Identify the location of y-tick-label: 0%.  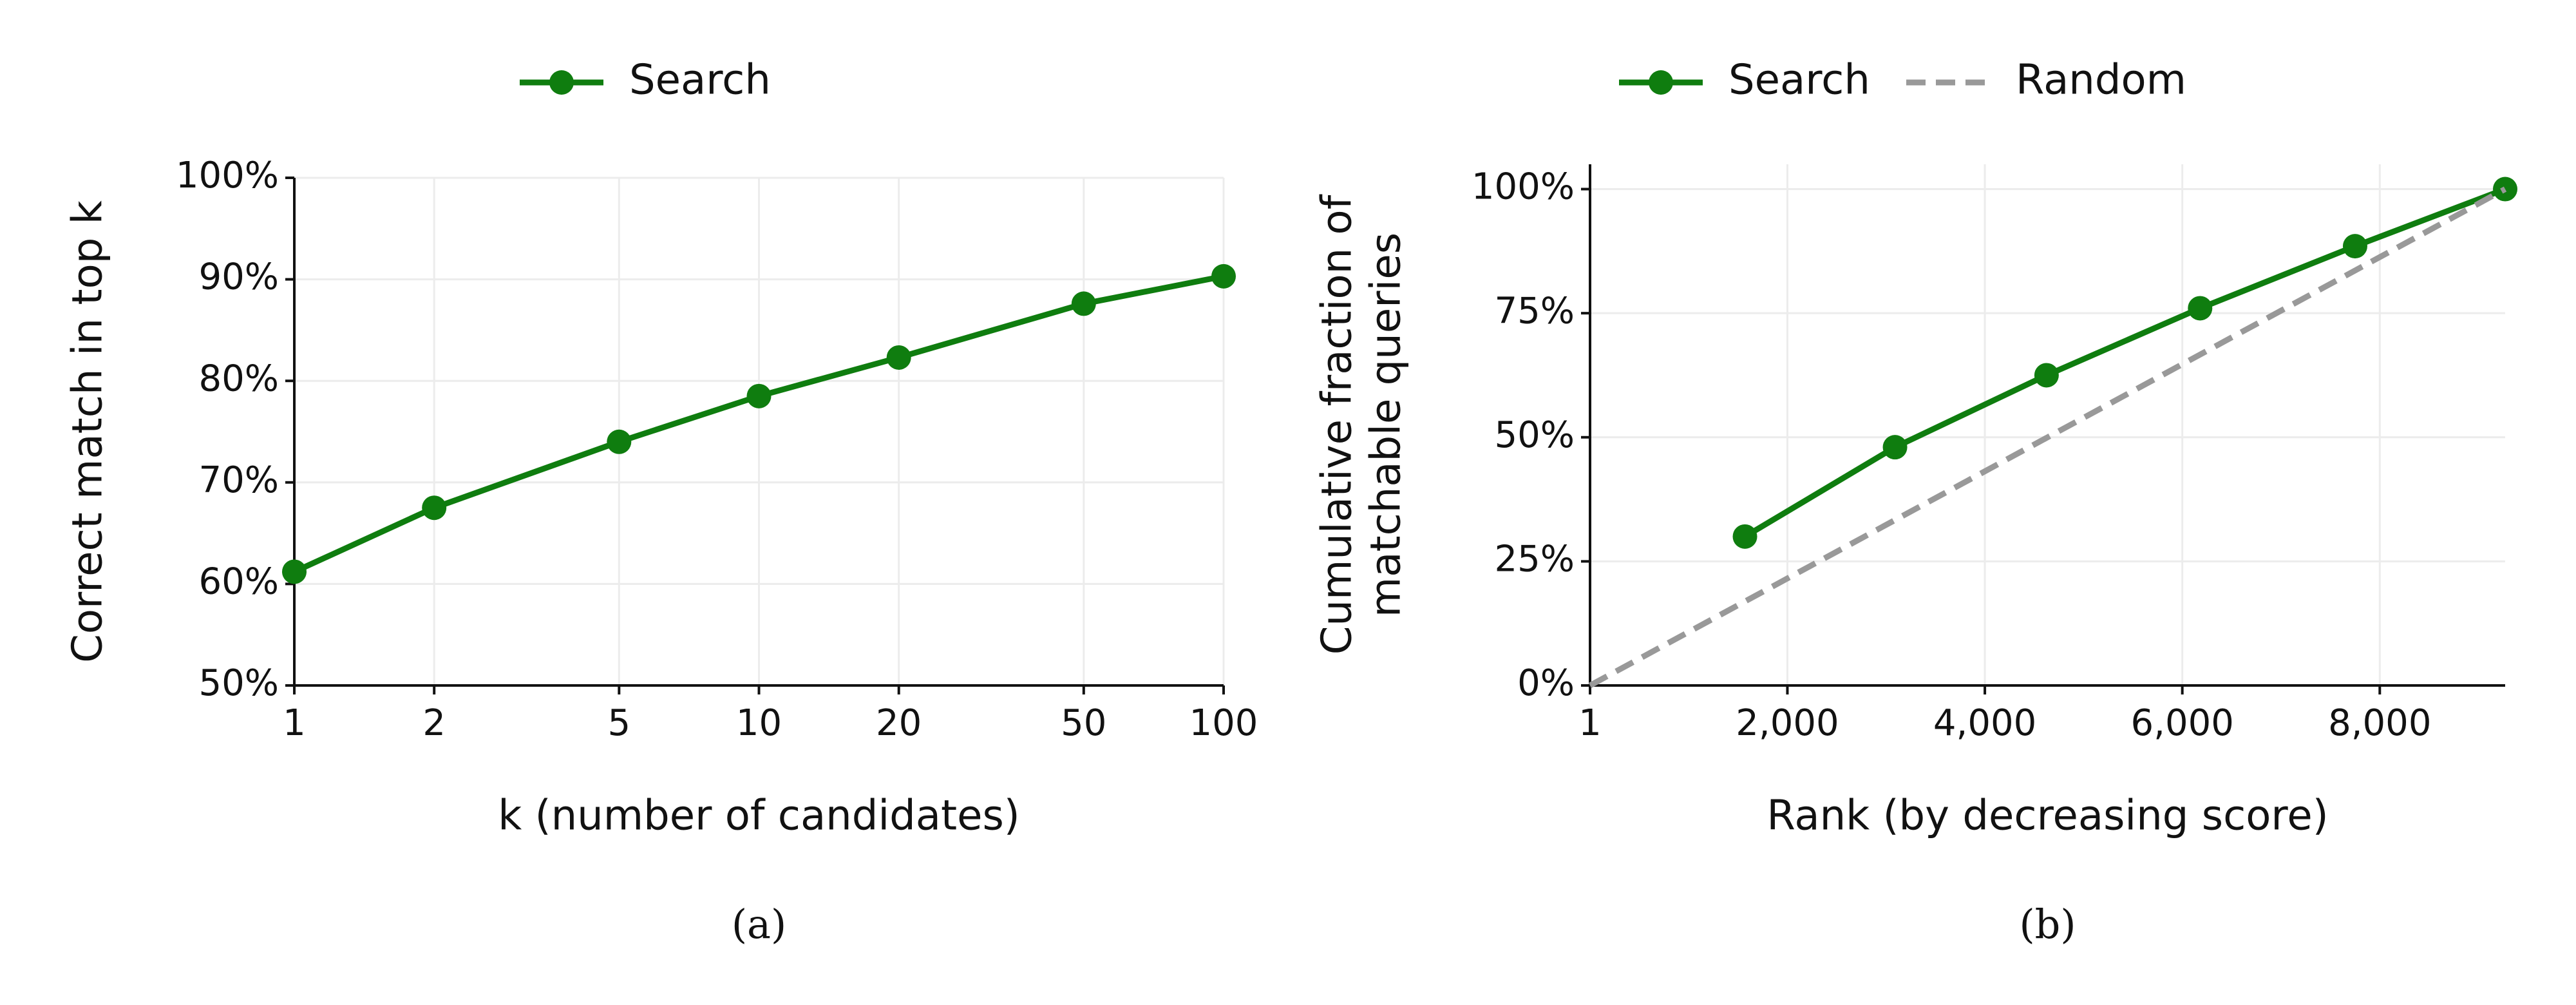
(1546, 683).